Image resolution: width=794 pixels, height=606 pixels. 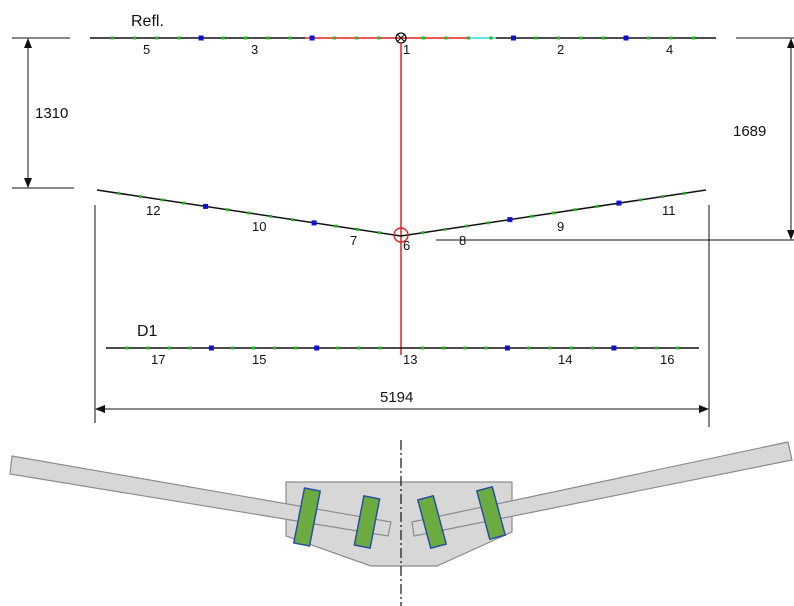 What do you see at coordinates (396, 397) in the screenshot?
I see `dimension-value-bottom: 5194` at bounding box center [396, 397].